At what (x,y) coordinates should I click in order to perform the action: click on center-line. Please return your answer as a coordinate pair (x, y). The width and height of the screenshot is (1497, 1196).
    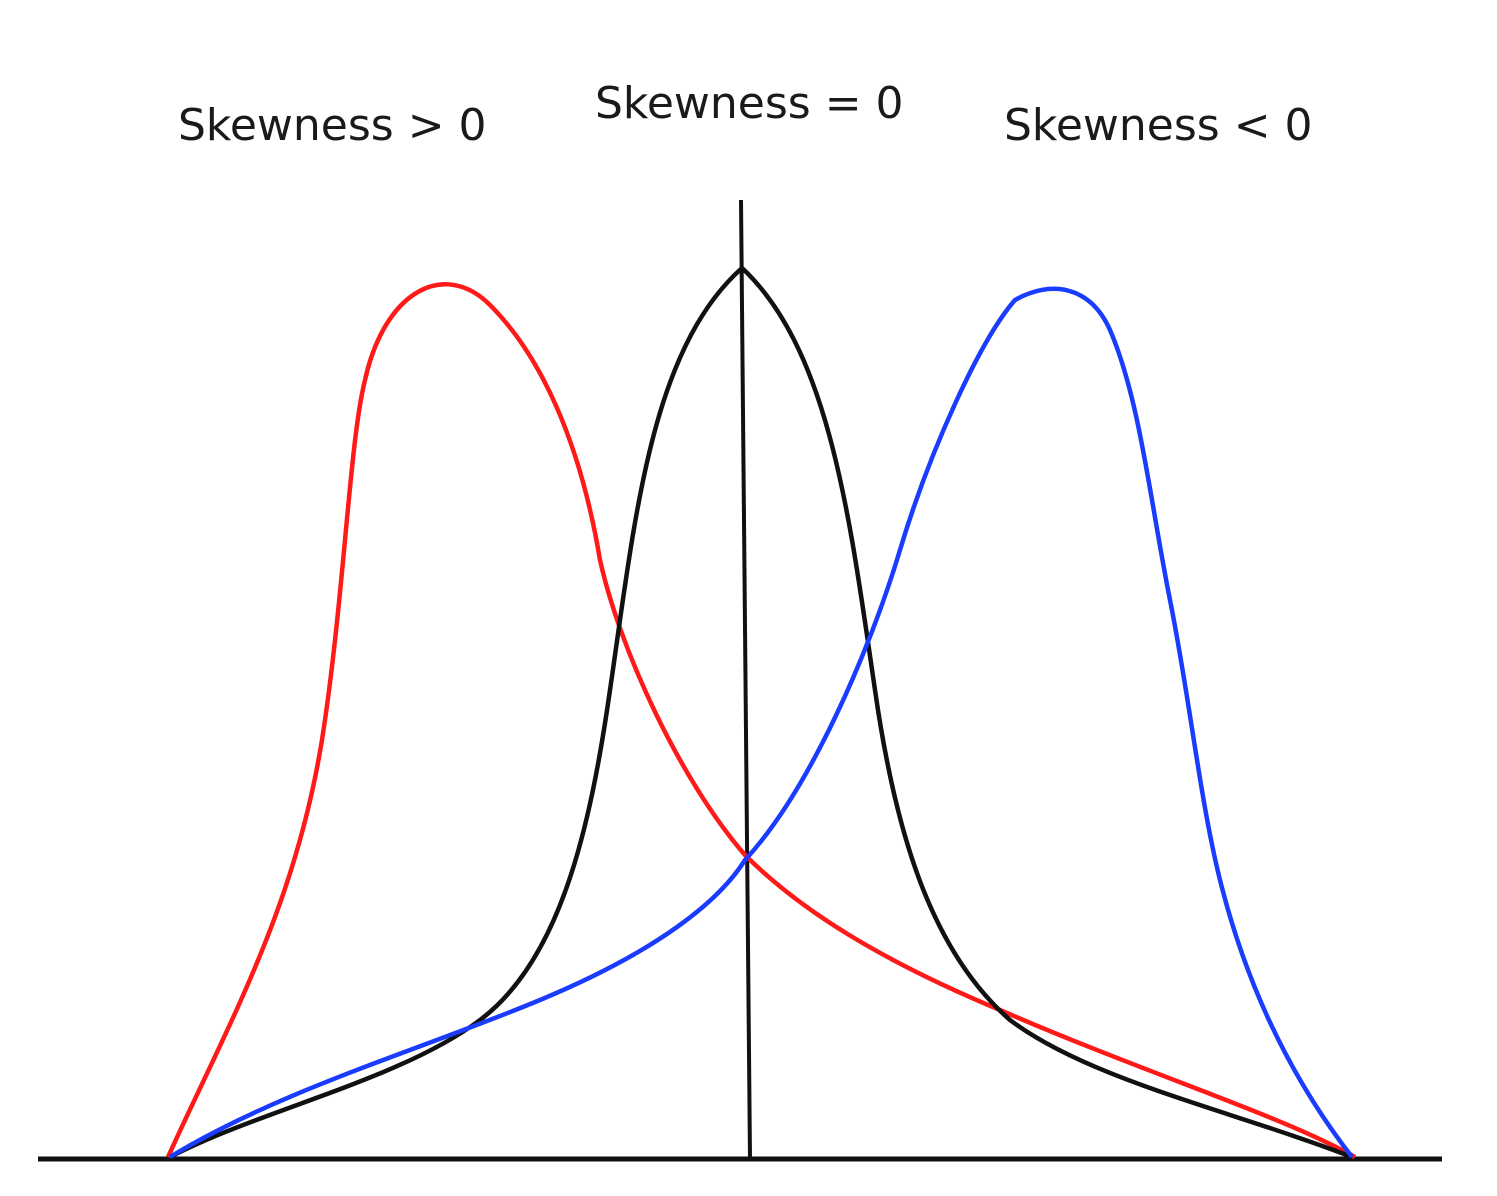
    Looking at the image, I should click on (745, 679).